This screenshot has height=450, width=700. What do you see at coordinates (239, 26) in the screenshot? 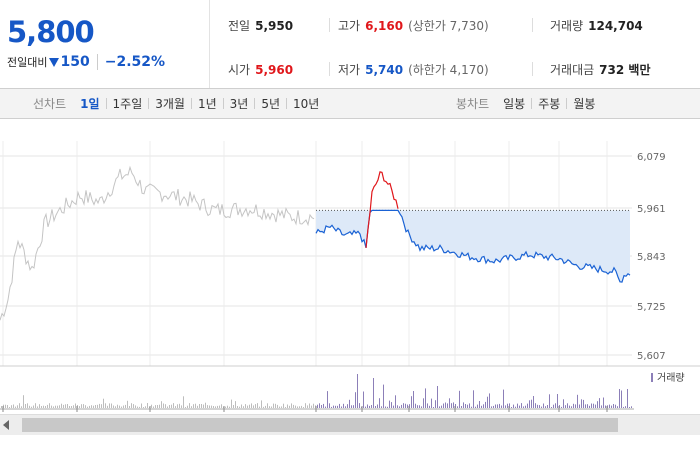
I see `prev-close-label: 전일` at bounding box center [239, 26].